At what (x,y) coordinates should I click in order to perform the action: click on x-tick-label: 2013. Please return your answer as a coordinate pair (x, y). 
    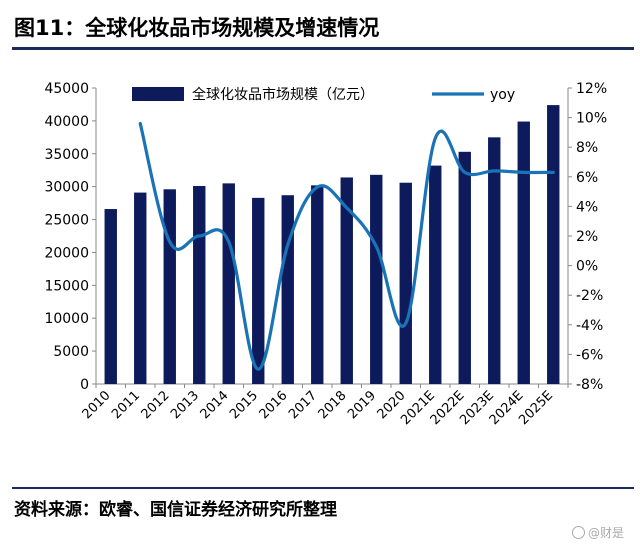
    Looking at the image, I should click on (185, 405).